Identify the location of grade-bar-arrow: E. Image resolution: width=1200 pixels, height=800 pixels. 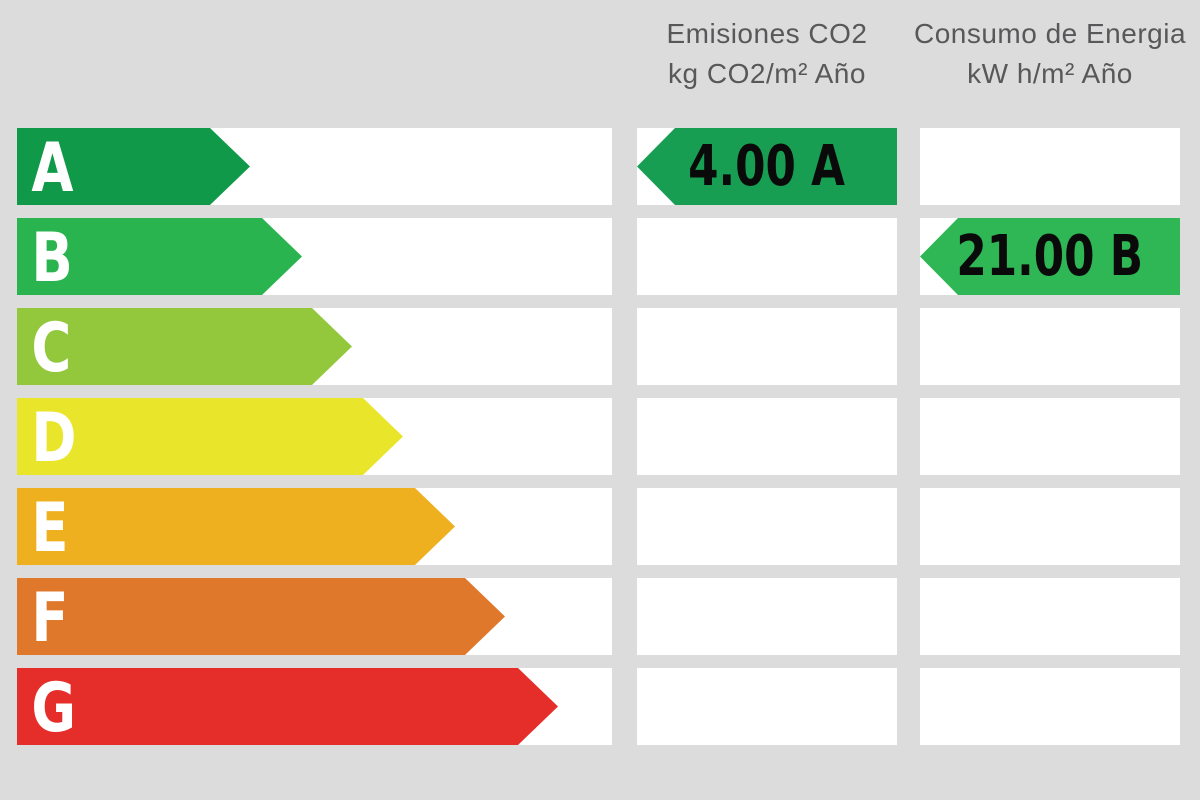
(236, 526).